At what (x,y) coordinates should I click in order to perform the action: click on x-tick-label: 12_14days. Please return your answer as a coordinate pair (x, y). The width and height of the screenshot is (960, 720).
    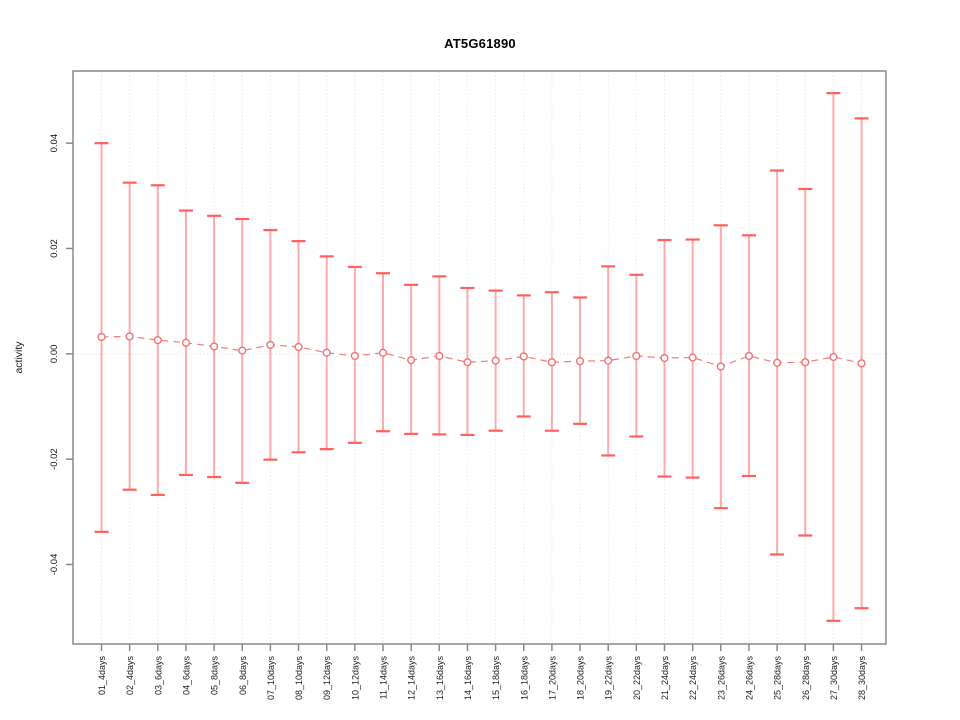
    Looking at the image, I should click on (412, 678).